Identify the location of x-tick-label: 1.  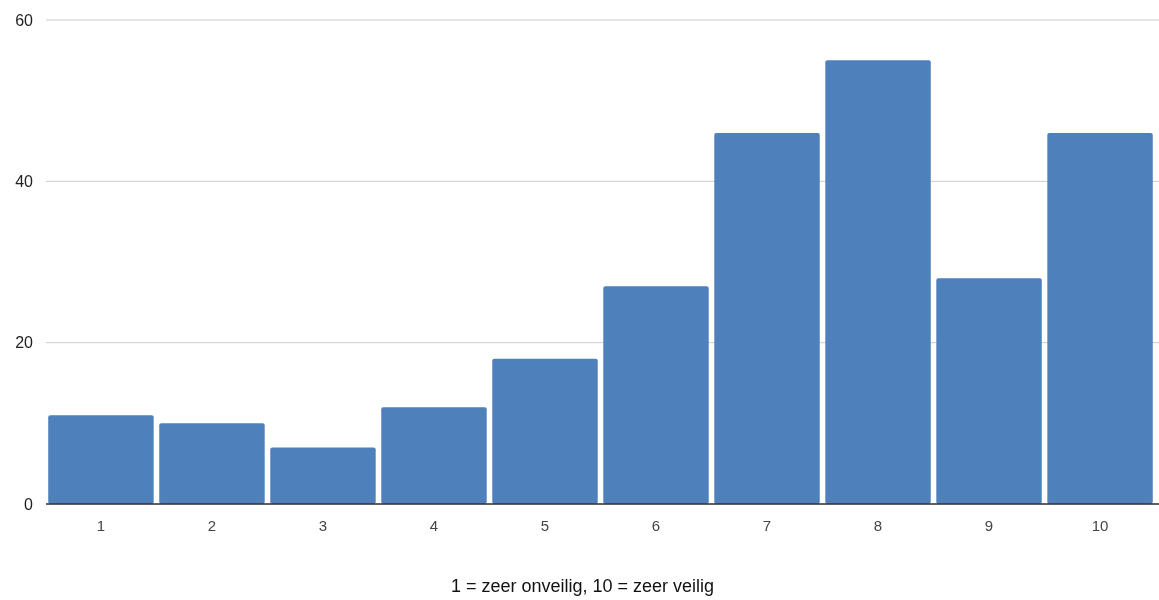
(101, 525).